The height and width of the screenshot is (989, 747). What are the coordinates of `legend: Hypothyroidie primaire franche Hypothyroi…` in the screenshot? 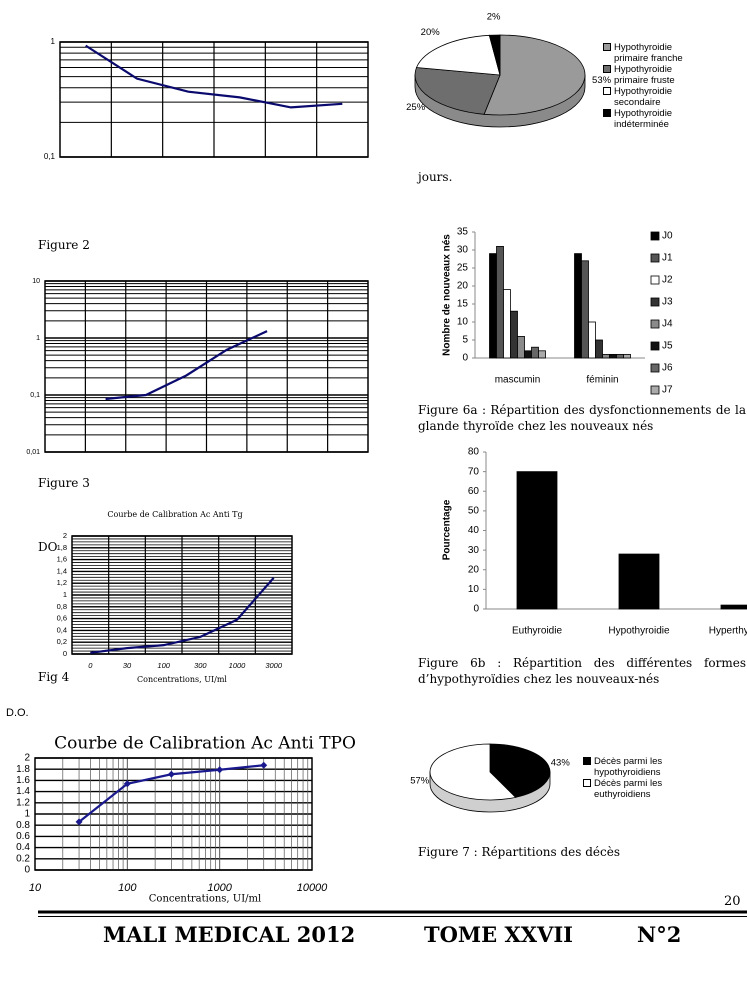 It's located at (655, 86).